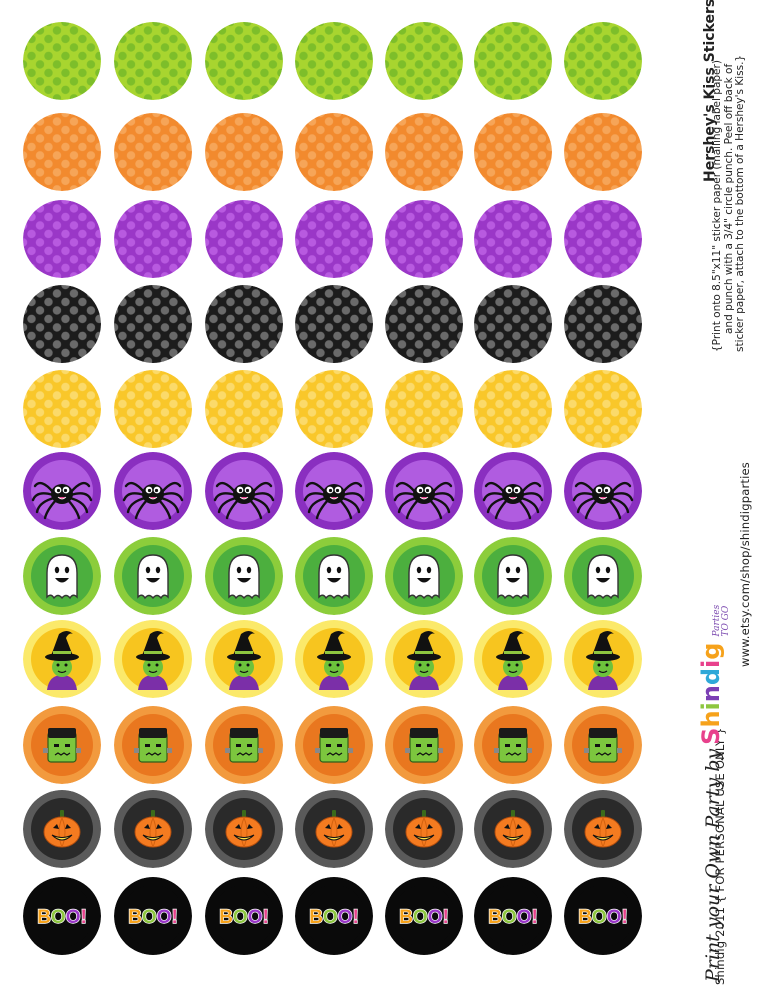 The image size is (768, 994). What do you see at coordinates (711, 651) in the screenshot?
I see `brand-letter: g` at bounding box center [711, 651].